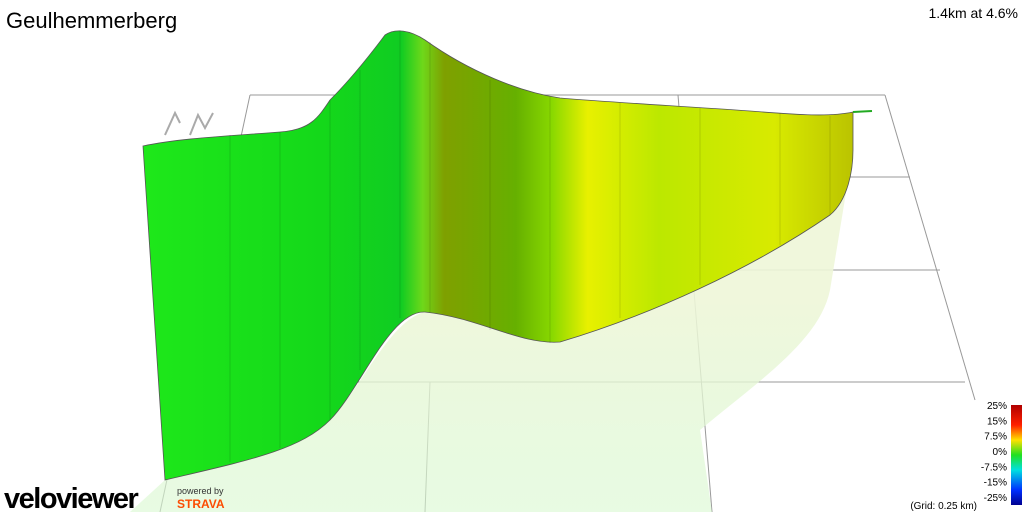  What do you see at coordinates (995, 437) in the screenshot?
I see `legend-tick-label: 7.5%` at bounding box center [995, 437].